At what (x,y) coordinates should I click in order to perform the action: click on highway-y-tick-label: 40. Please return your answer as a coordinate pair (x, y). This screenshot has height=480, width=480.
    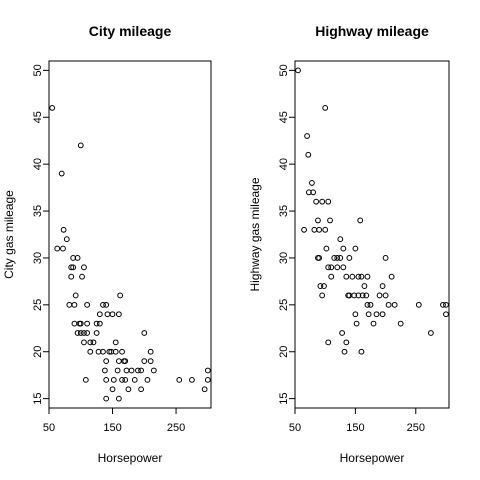
    Looking at the image, I should click on (284, 164).